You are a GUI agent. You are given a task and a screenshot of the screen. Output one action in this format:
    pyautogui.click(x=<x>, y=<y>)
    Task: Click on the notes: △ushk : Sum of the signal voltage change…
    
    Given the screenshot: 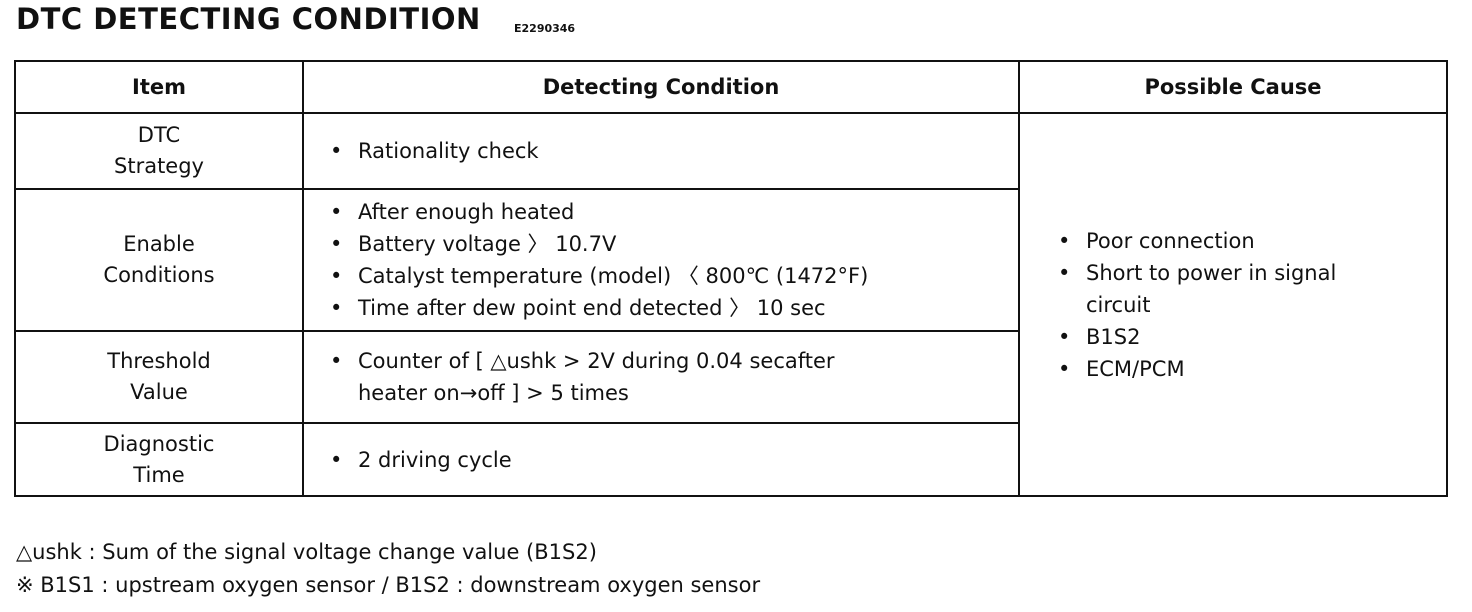 What is the action you would take?
    pyautogui.click(x=388, y=569)
    